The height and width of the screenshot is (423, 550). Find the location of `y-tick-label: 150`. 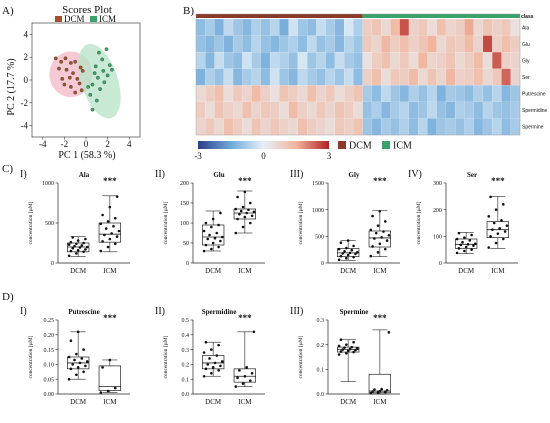

y-tick-label: 150 is located at coordinates (184, 204).